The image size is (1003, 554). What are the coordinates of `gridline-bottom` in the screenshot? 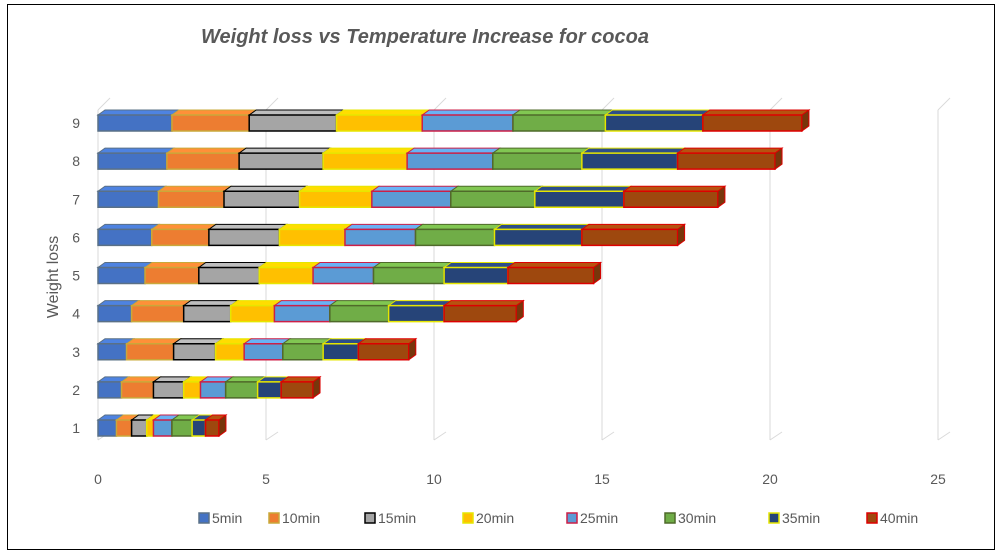 It's located at (272, 436).